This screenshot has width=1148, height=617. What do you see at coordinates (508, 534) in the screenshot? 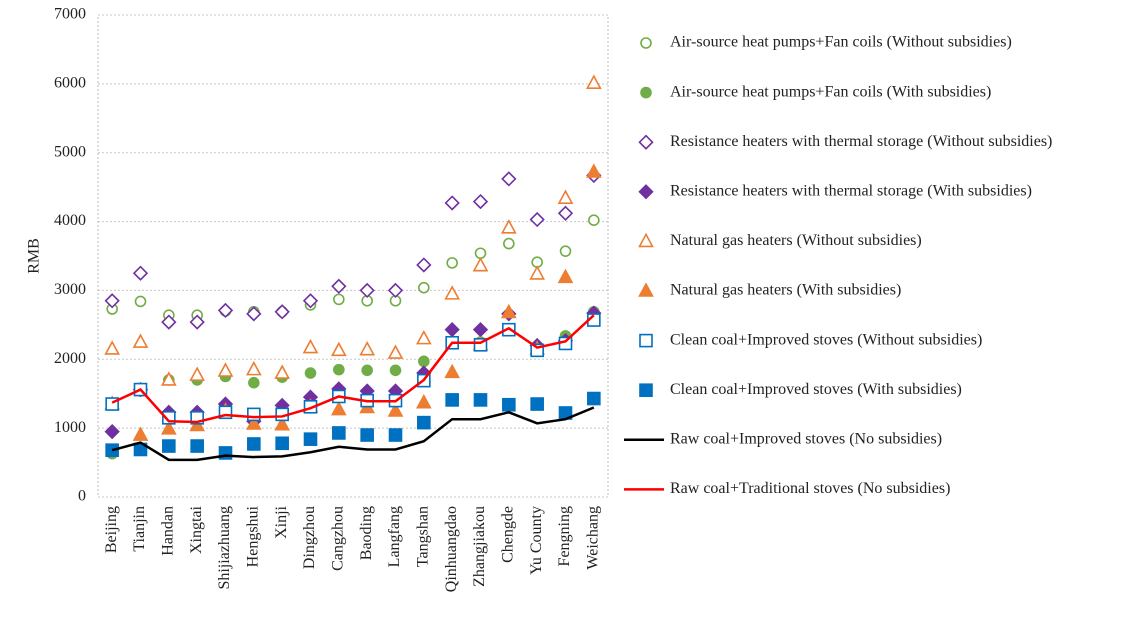
I see `x-tick-label: Chengde` at bounding box center [508, 534].